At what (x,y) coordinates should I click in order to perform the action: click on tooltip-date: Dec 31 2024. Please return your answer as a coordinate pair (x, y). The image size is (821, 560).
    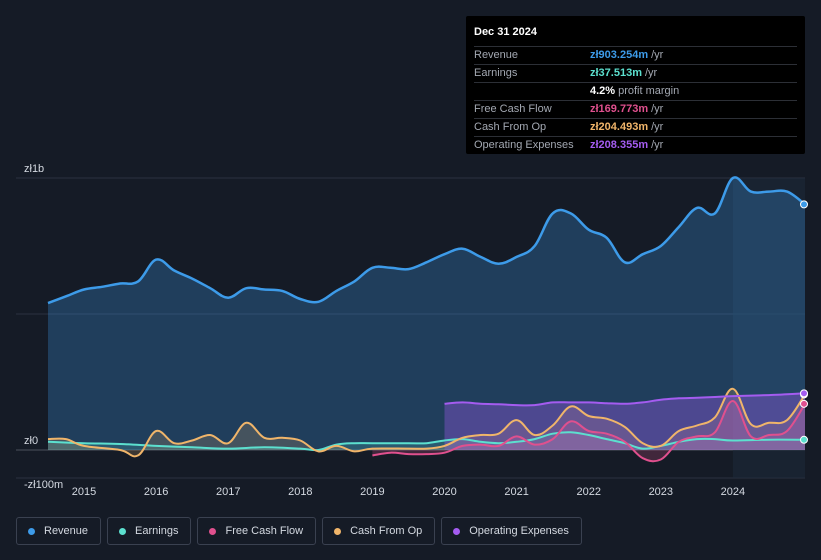
    Looking at the image, I should click on (635, 35).